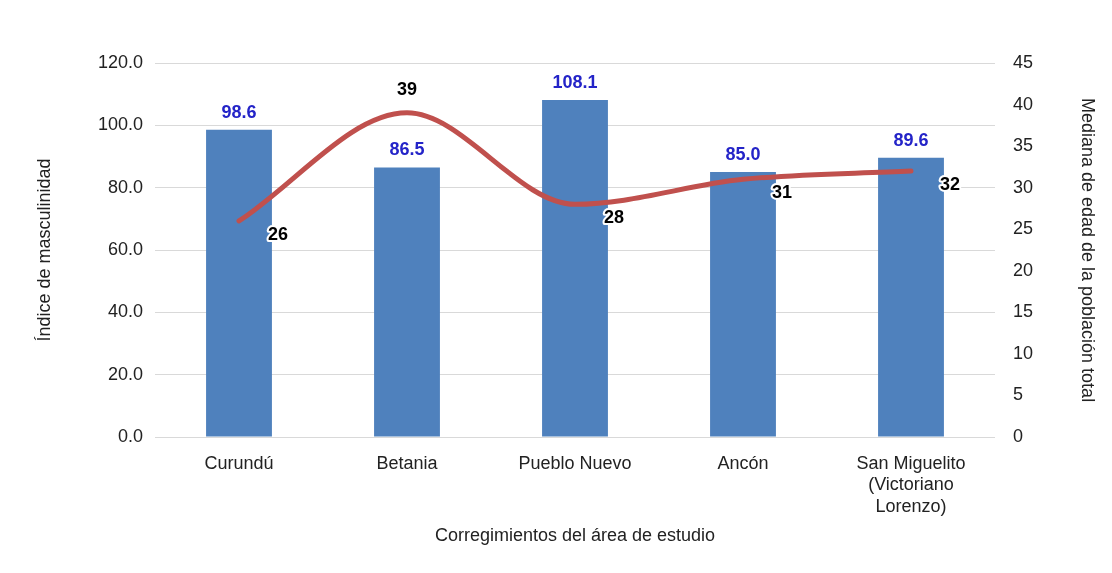 This screenshot has width=1112, height=573. Describe the element at coordinates (1023, 61) in the screenshot. I see `y2-tick-label: 45` at that location.